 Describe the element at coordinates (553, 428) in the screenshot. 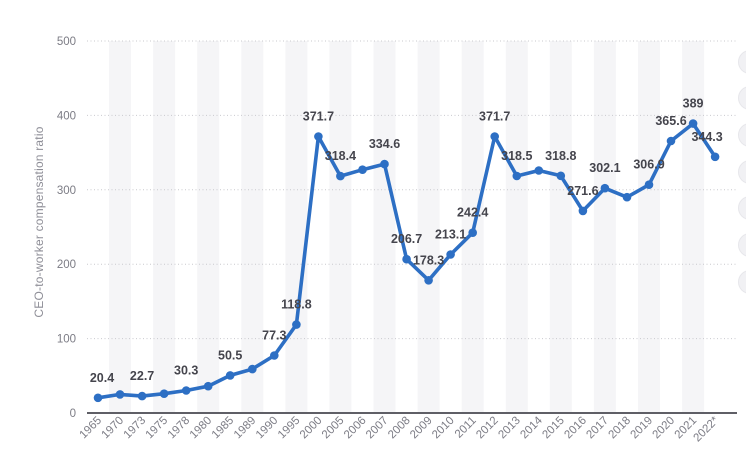

I see `x-tick-label: 2015` at that location.